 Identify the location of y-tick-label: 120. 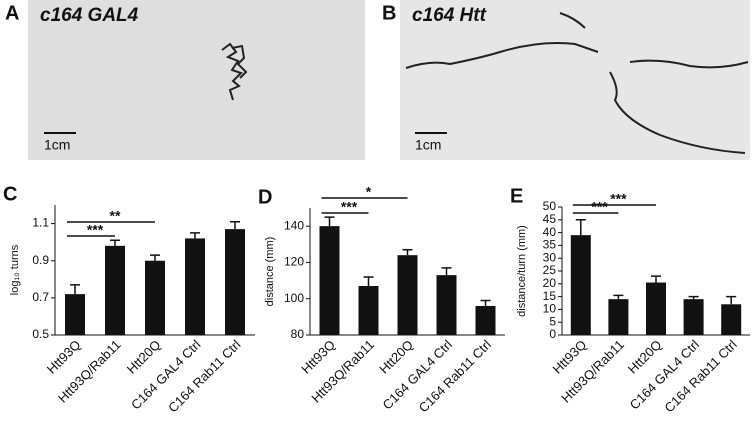
(294, 262).